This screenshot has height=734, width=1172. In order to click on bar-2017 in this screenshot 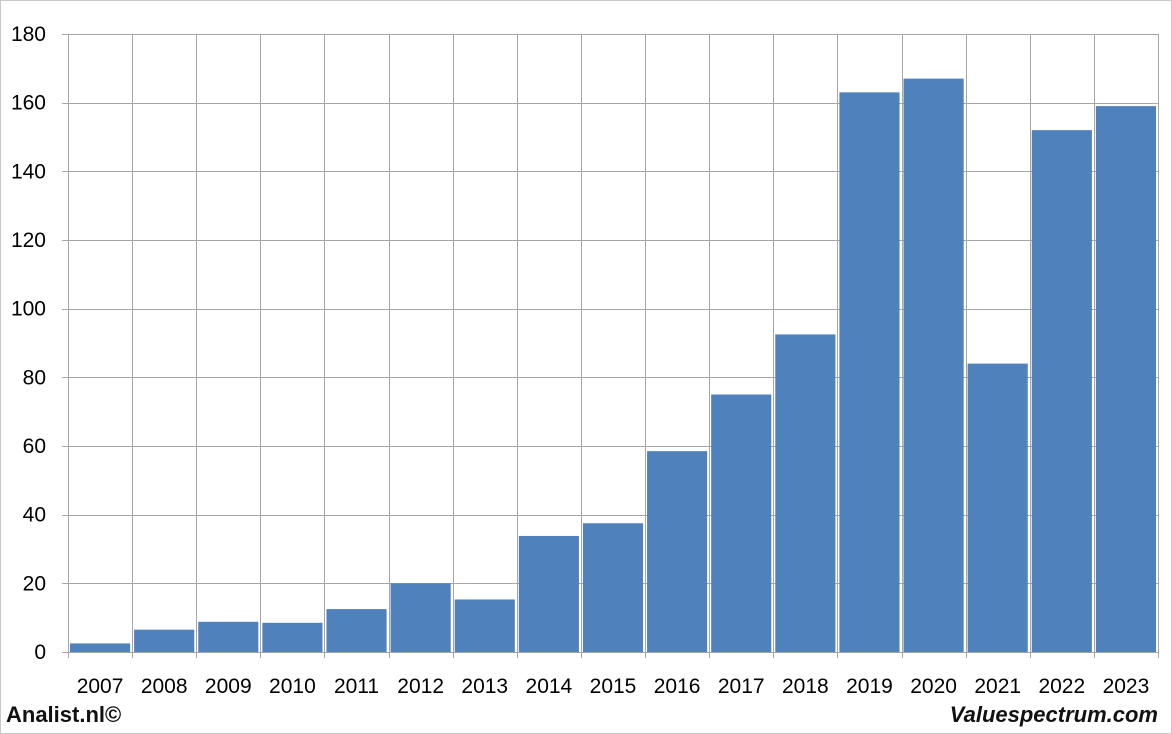, I will do `click(741, 523)`.